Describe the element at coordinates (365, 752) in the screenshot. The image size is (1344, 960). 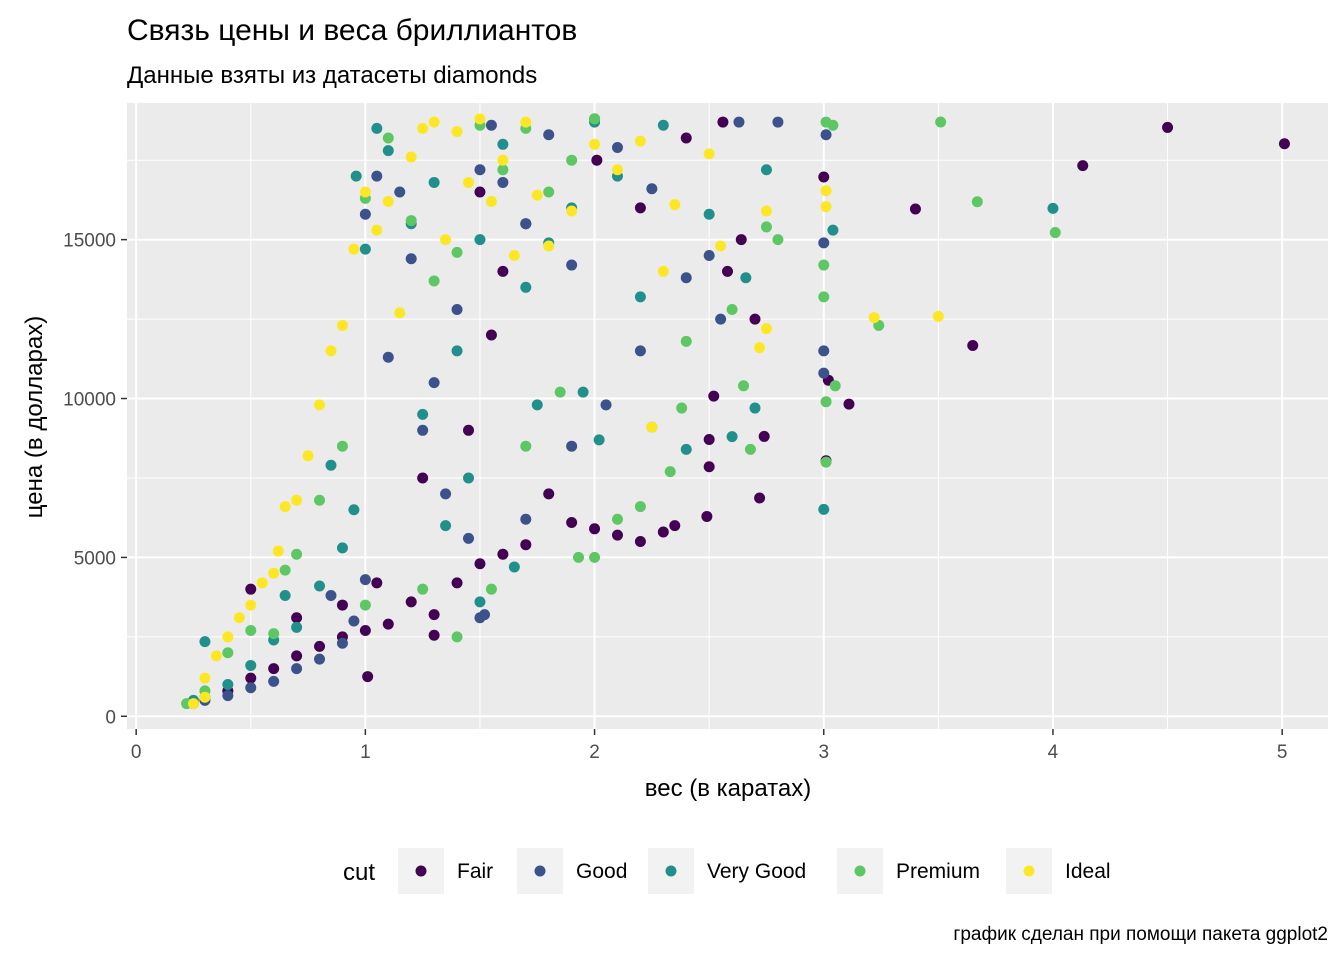
I see `x-tick-label: 1` at that location.